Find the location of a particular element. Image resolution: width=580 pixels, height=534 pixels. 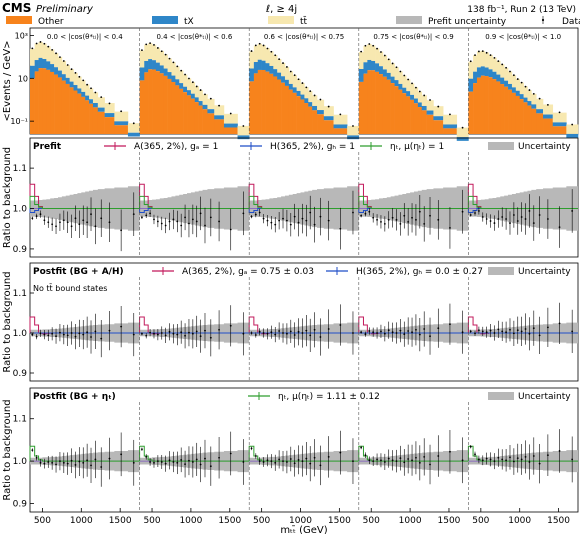

xtick-label: 500 is located at coordinates (42, 521).